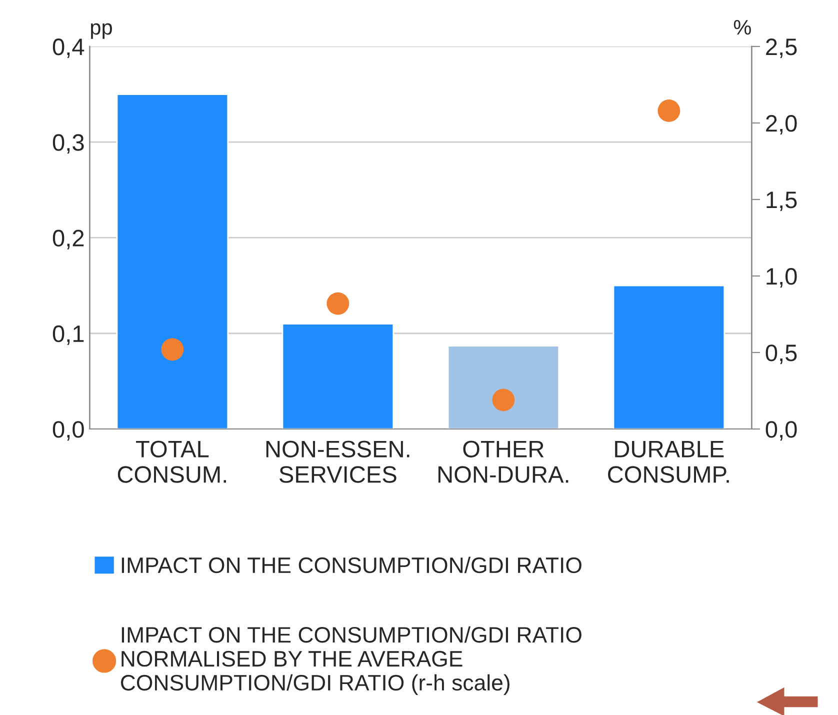  Describe the element at coordinates (781, 431) in the screenshot. I see `y2-tick-label: 0,0` at that location.